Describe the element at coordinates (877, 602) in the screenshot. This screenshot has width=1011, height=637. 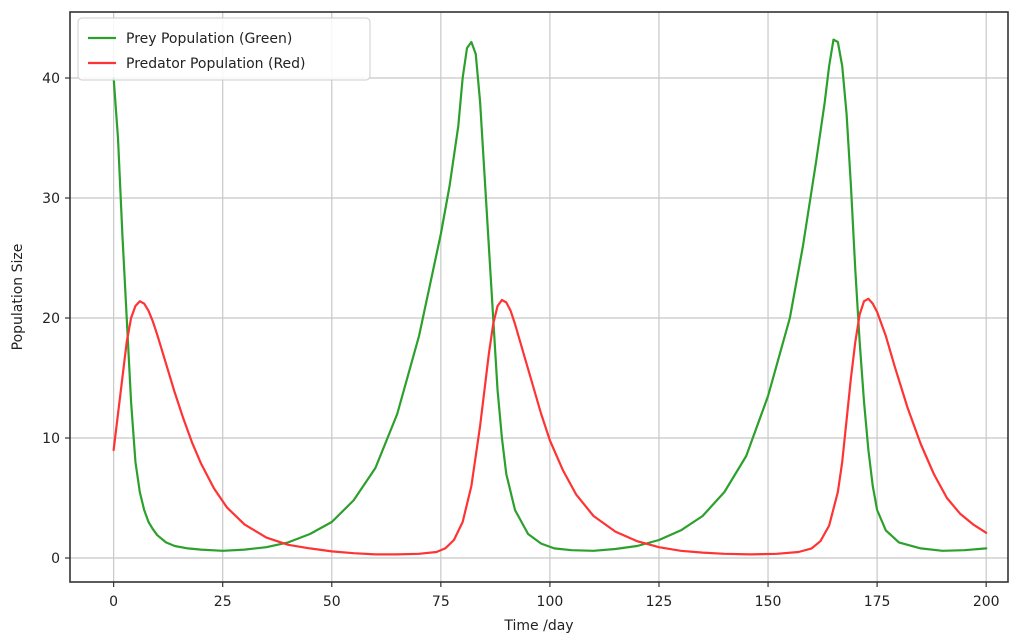
I see `x-tick-label: 175` at that location.